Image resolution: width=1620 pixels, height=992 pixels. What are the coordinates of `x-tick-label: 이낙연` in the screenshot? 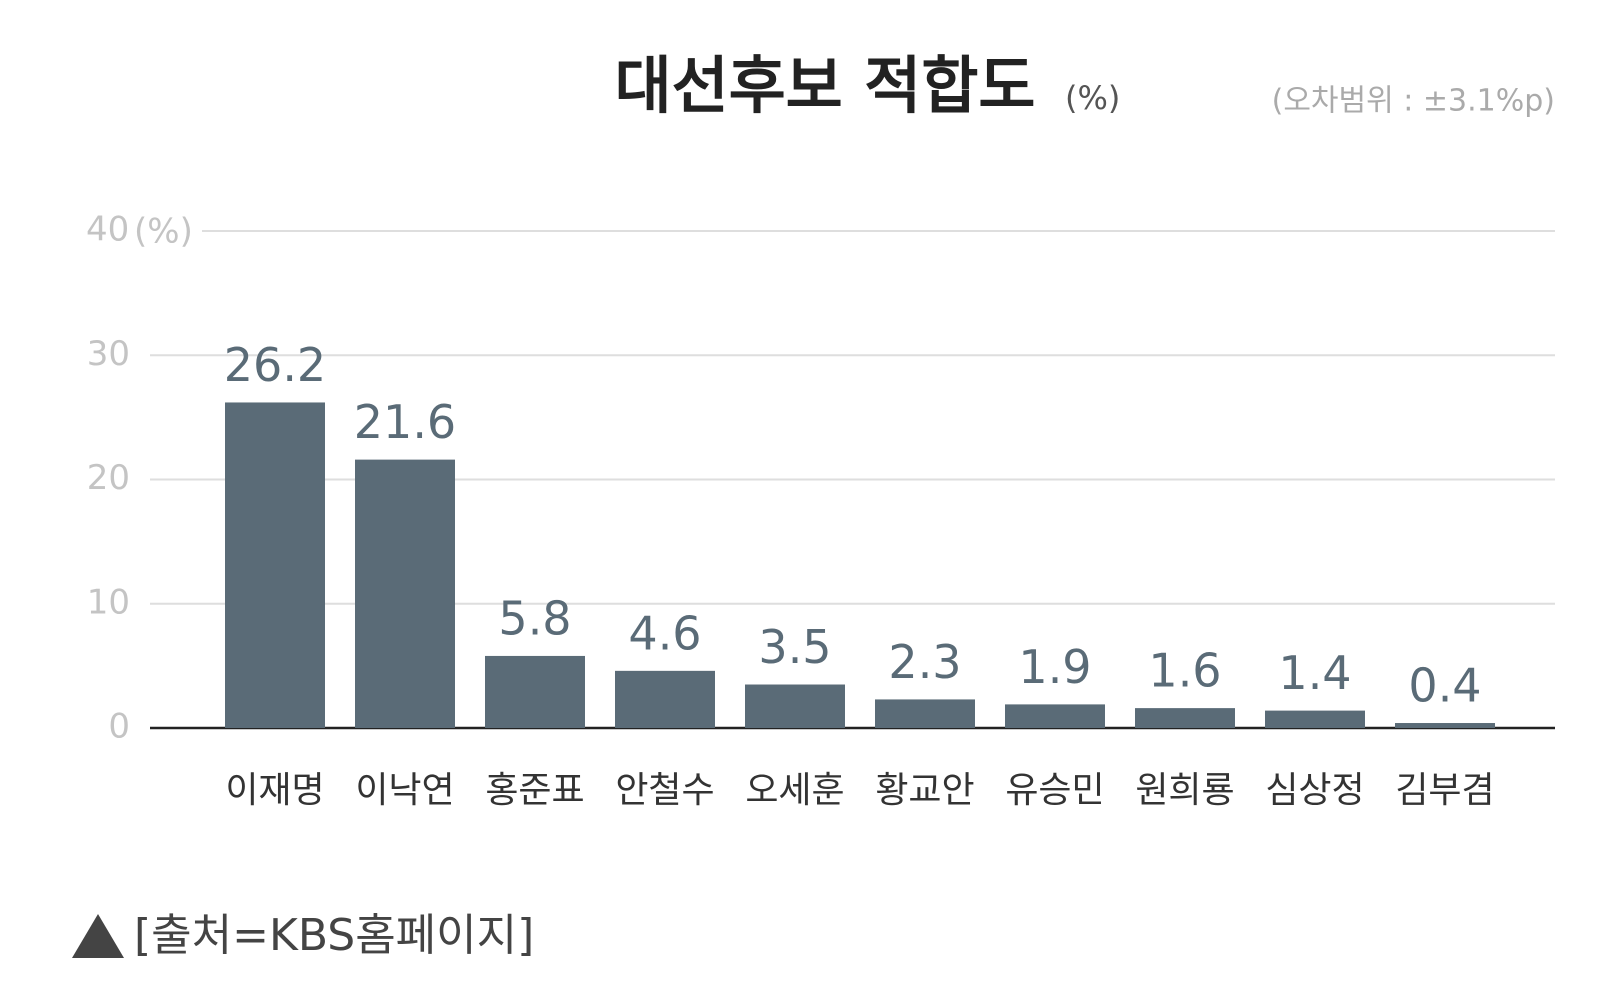 It's located at (404, 790).